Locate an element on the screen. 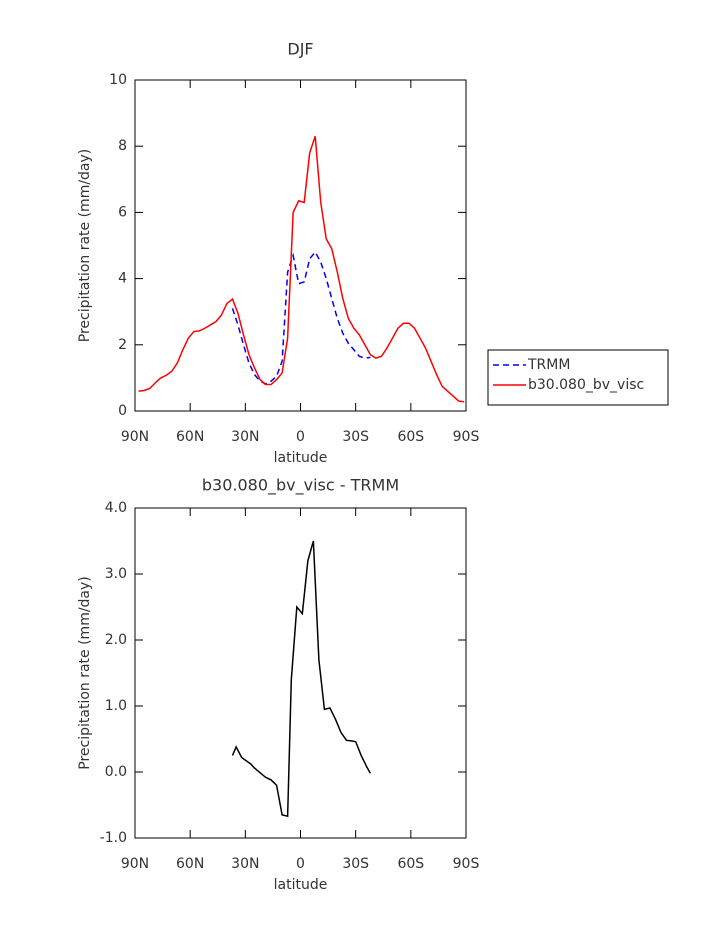  y-tick-label: -1.0 is located at coordinates (113, 838).